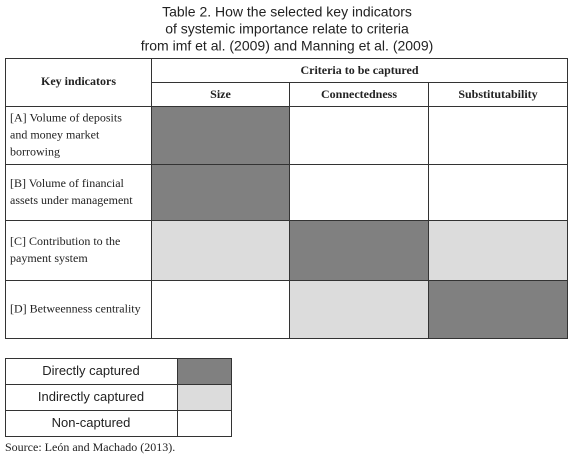 The height and width of the screenshot is (458, 574). Describe the element at coordinates (287, 12) in the screenshot. I see `title: Table 2. How the selected key indicators` at that location.